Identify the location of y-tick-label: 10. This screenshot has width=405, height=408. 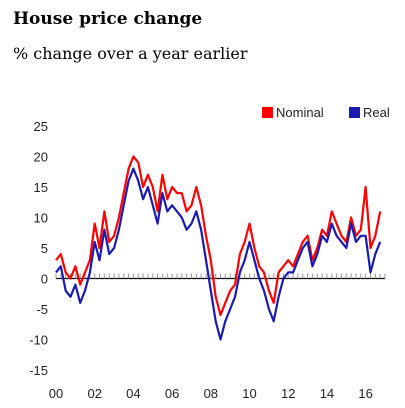
(41, 218).